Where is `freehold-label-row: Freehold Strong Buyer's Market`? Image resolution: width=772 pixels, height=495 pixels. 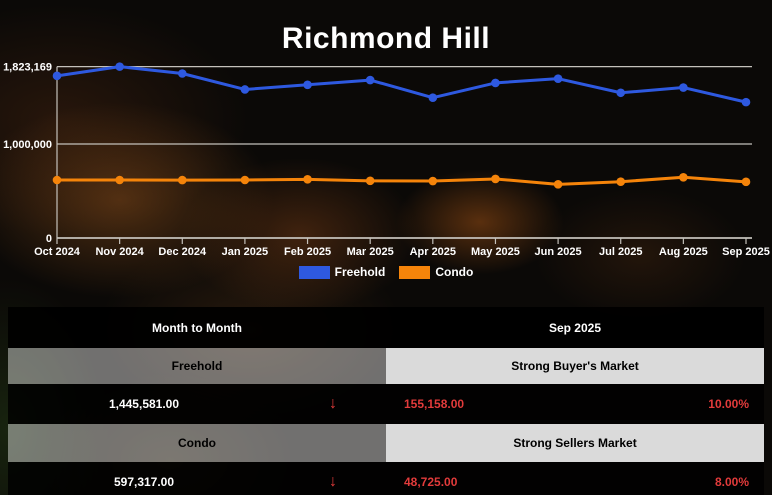
freehold-label-row: Freehold Strong Buyer's Market is located at coordinates (386, 366).